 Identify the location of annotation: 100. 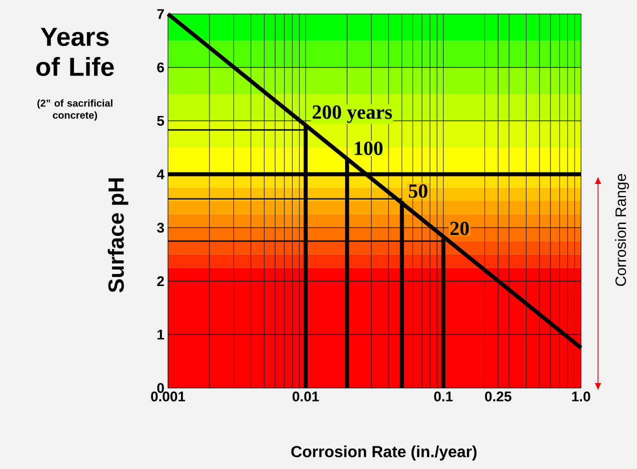
(368, 149).